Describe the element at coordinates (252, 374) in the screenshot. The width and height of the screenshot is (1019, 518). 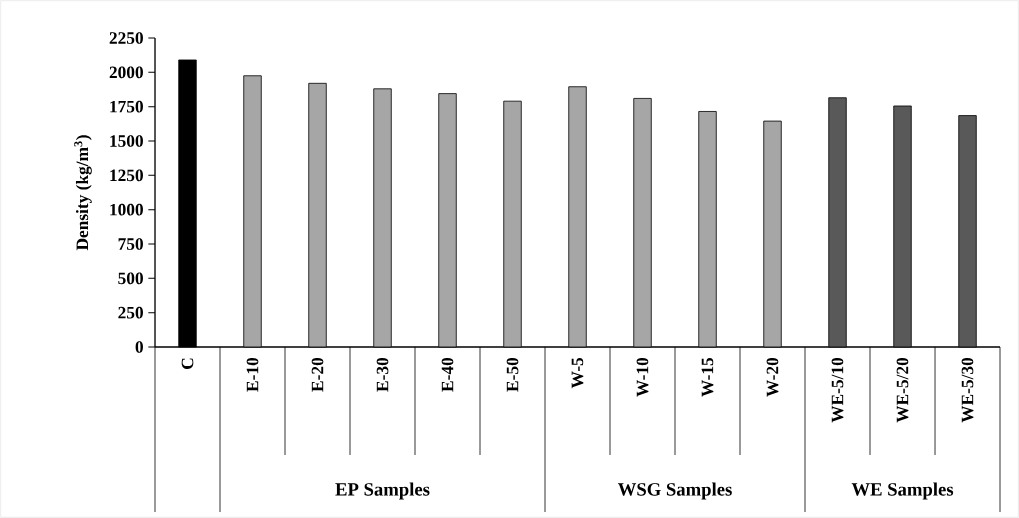
I see `x-tick-label: E-10` at that location.